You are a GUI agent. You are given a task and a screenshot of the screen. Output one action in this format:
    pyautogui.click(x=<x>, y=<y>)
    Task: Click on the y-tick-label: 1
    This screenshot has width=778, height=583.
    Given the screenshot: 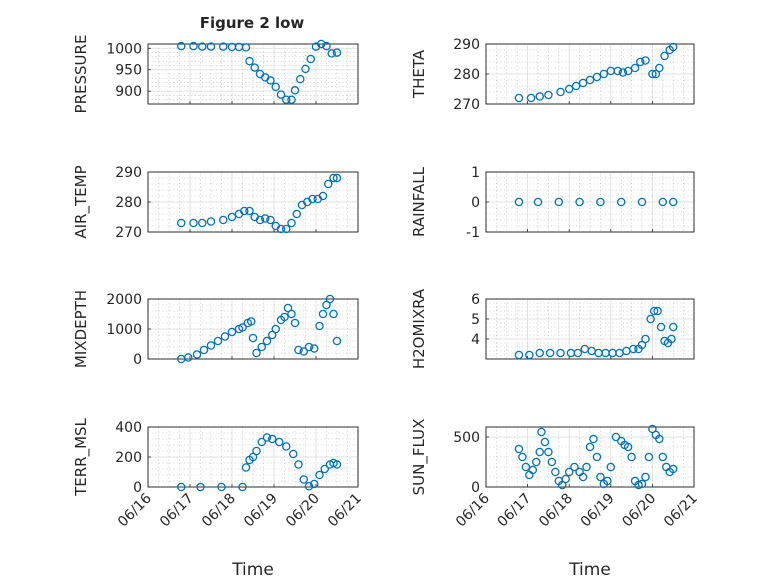 What is the action you would take?
    pyautogui.click(x=475, y=173)
    